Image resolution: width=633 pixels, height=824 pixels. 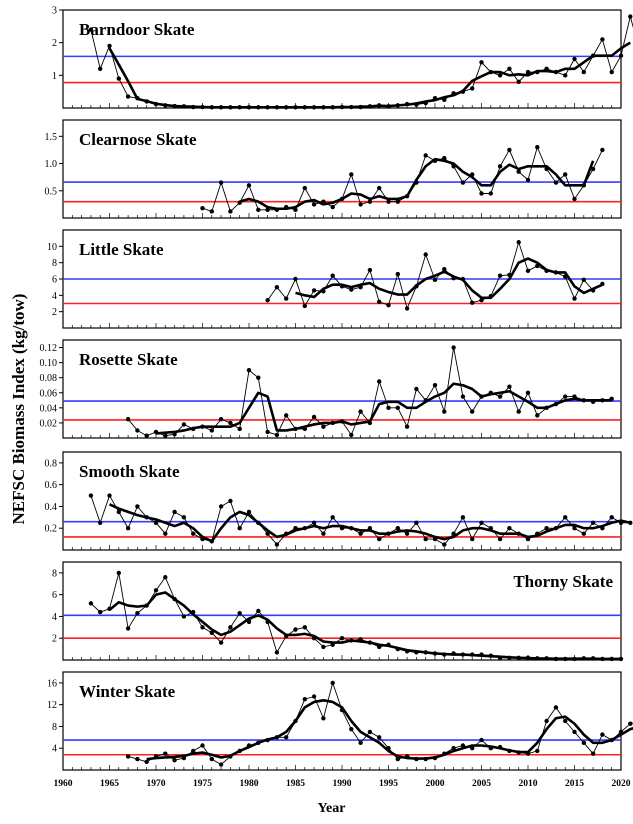 I want to click on thorny-skate-title: Thorny Skate, so click(x=563, y=581).